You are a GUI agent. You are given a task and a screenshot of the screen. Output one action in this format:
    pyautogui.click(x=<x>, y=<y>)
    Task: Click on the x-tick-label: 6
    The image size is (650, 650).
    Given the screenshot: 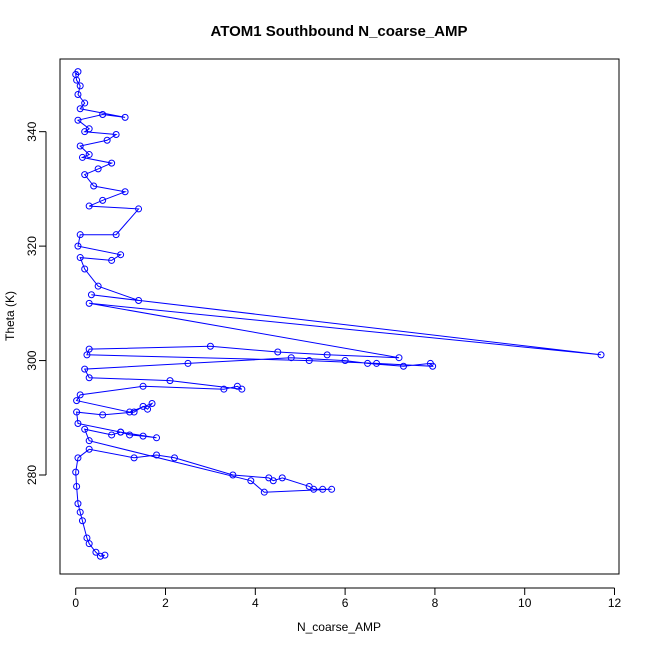 What is the action you would take?
    pyautogui.click(x=345, y=603)
    